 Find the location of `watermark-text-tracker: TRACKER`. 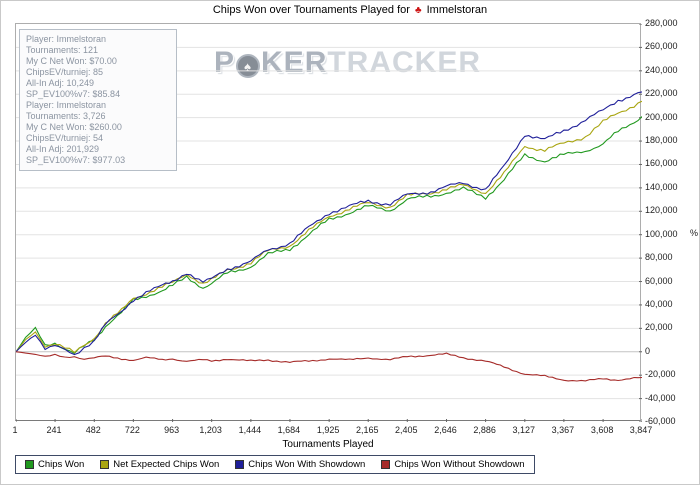

watermark-text-tracker: TRACKER is located at coordinates (404, 62).